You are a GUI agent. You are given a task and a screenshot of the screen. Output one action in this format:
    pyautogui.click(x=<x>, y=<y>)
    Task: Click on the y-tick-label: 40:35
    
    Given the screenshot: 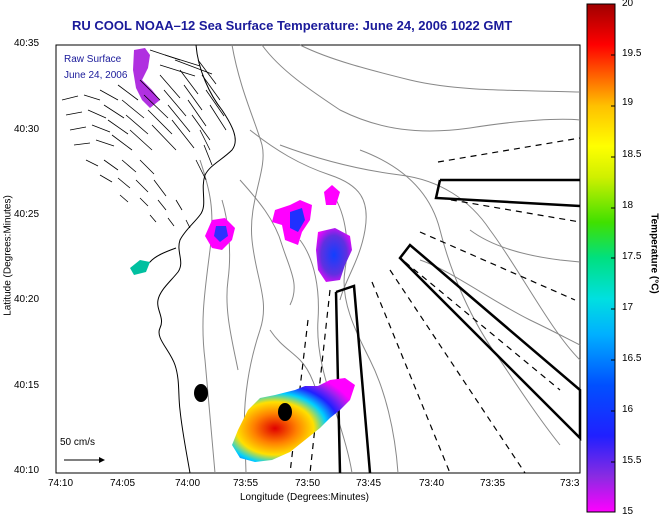 What is the action you would take?
    pyautogui.click(x=27, y=43)
    